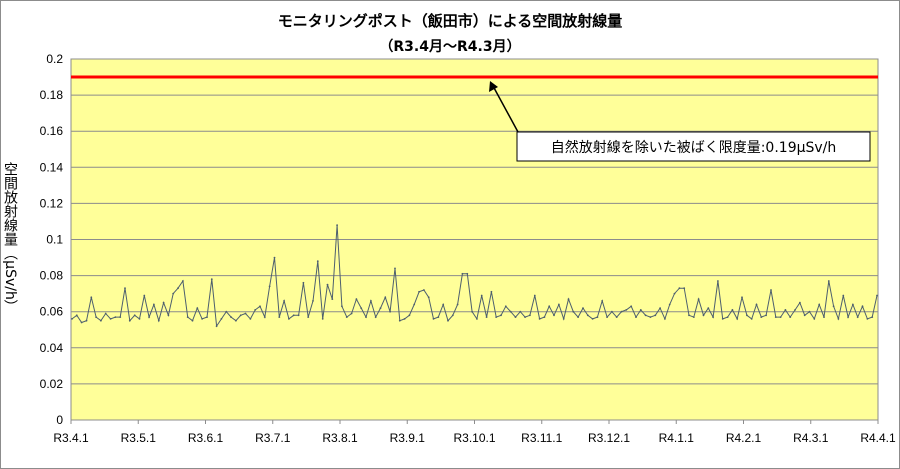  I want to click on y-axis-label: 空間放射線量（μSv/h）, so click(10, 238).